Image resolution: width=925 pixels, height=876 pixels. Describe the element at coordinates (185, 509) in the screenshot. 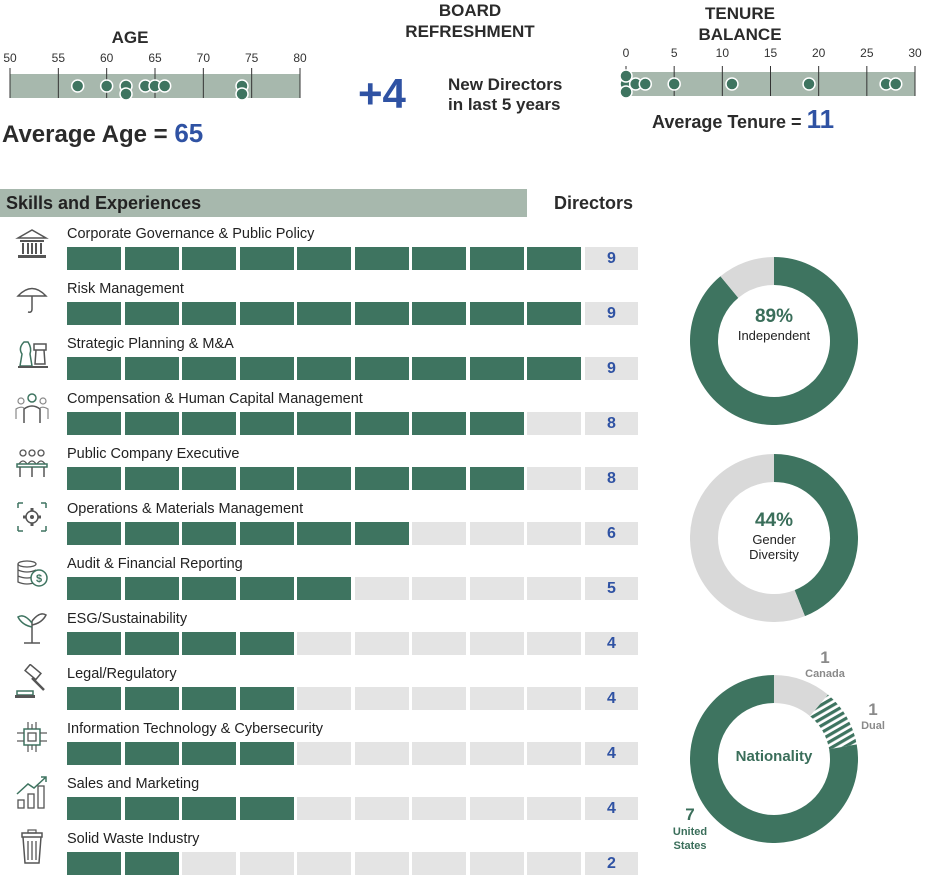

I see `skill-label: Operations & Materials Management` at that location.